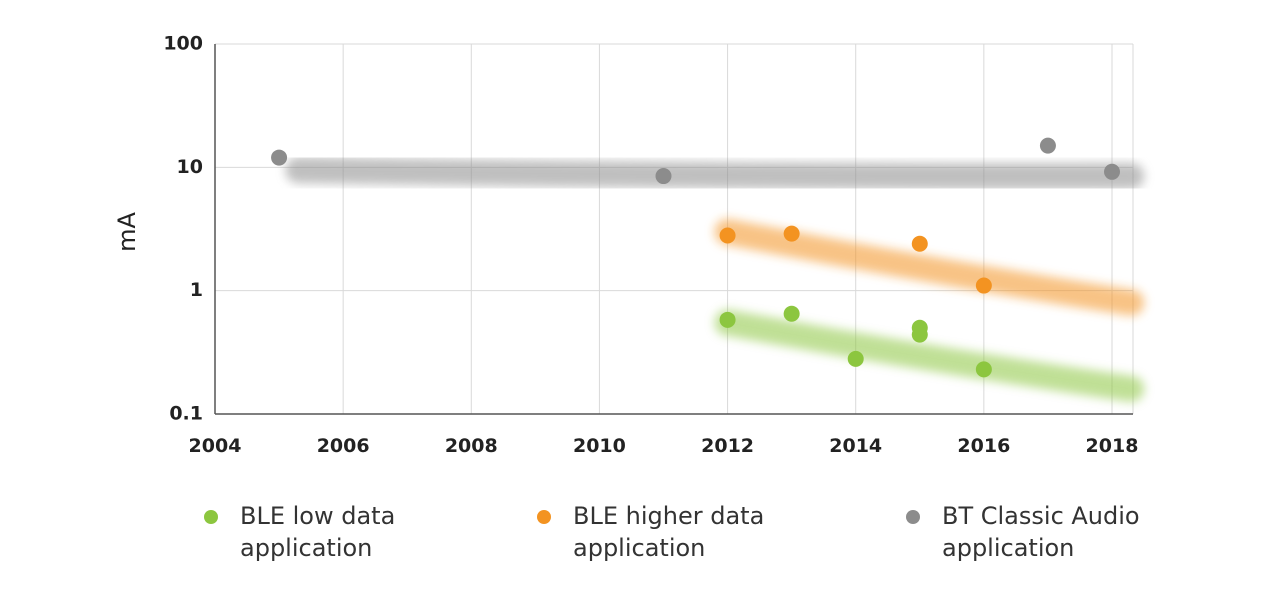  What do you see at coordinates (127, 232) in the screenshot?
I see `y-axis-title: mA` at bounding box center [127, 232].